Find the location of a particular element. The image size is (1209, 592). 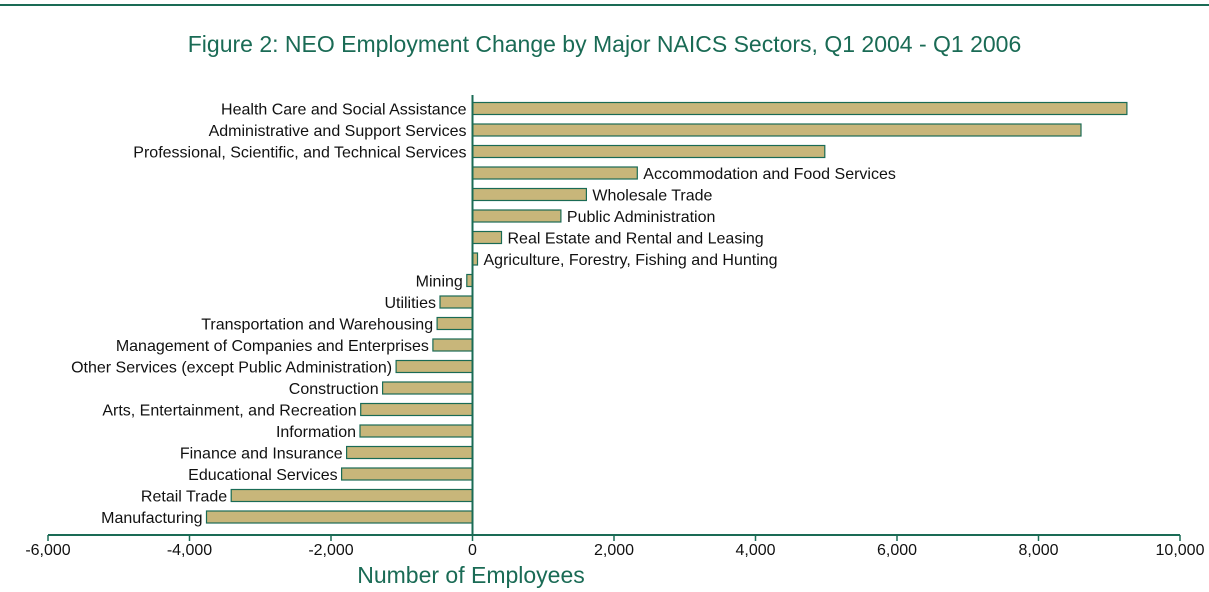

x-tick-label: 10,000 is located at coordinates (1180, 550).